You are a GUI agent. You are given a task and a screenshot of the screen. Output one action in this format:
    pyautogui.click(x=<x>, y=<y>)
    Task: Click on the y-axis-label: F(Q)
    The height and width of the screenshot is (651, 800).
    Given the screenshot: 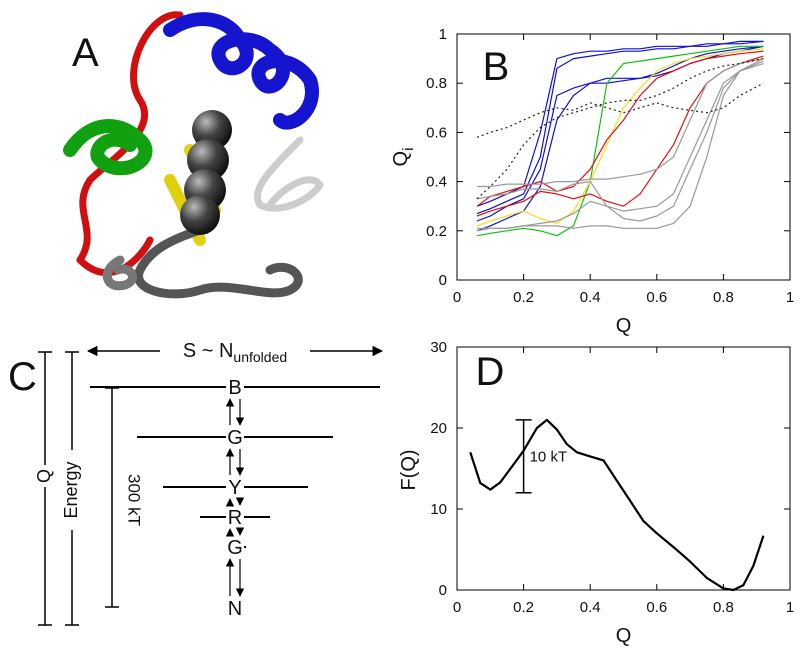 What is the action you would take?
    pyautogui.click(x=409, y=469)
    